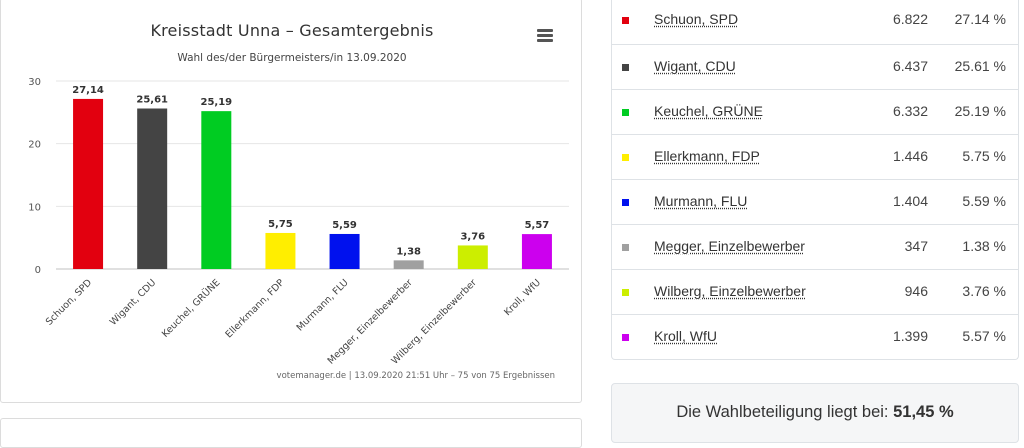  Describe the element at coordinates (815, 156) in the screenshot. I see `result-row: Ellerkmann, FDP 1.446 5.75 %` at that location.